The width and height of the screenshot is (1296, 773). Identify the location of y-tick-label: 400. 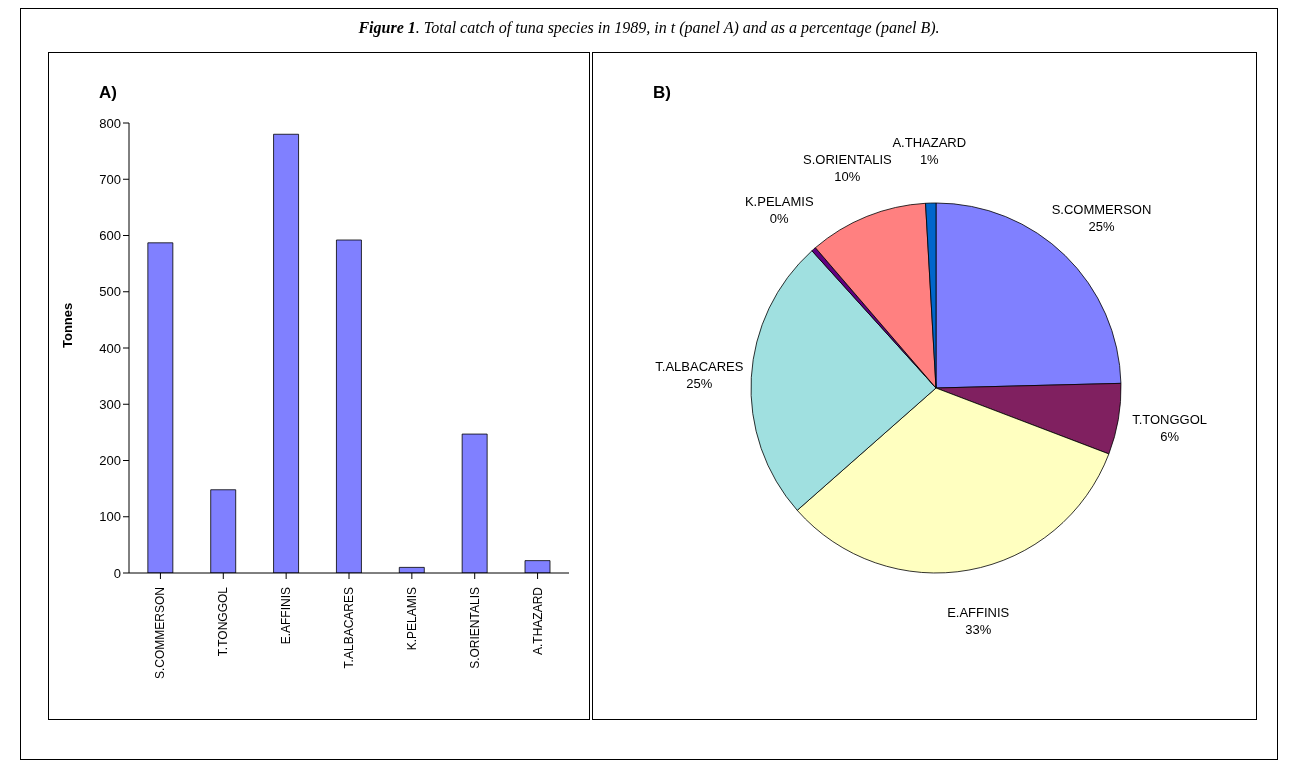
(110, 348).